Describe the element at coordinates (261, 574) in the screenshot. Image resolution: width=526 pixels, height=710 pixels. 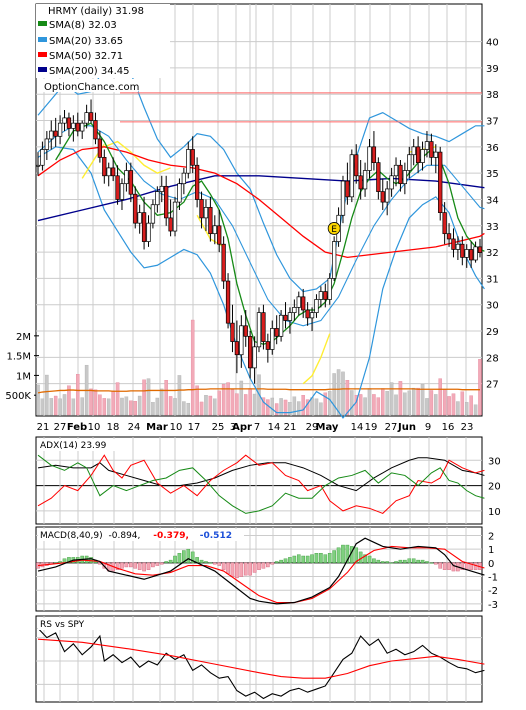
I see `macd-signal-line` at that location.